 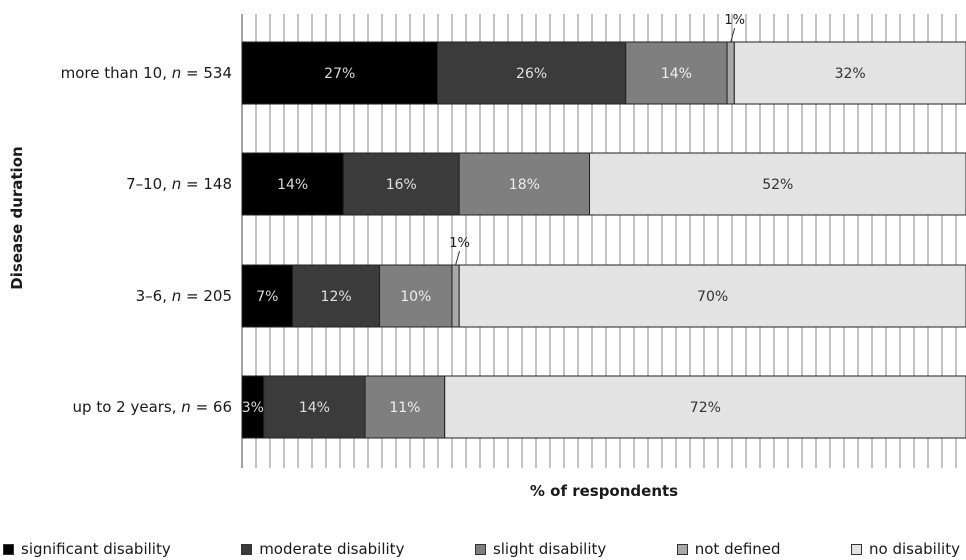 What do you see at coordinates (604, 491) in the screenshot?
I see `x-axis-title: % of respondents` at bounding box center [604, 491].